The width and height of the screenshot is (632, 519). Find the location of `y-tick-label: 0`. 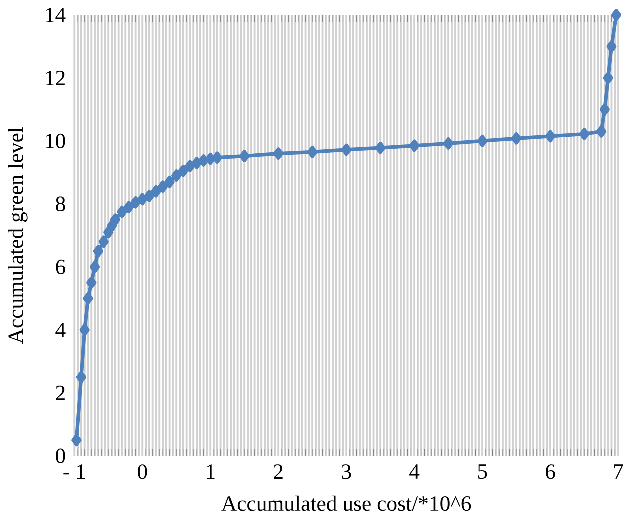

y-tick-label: 0 is located at coordinates (61, 456).